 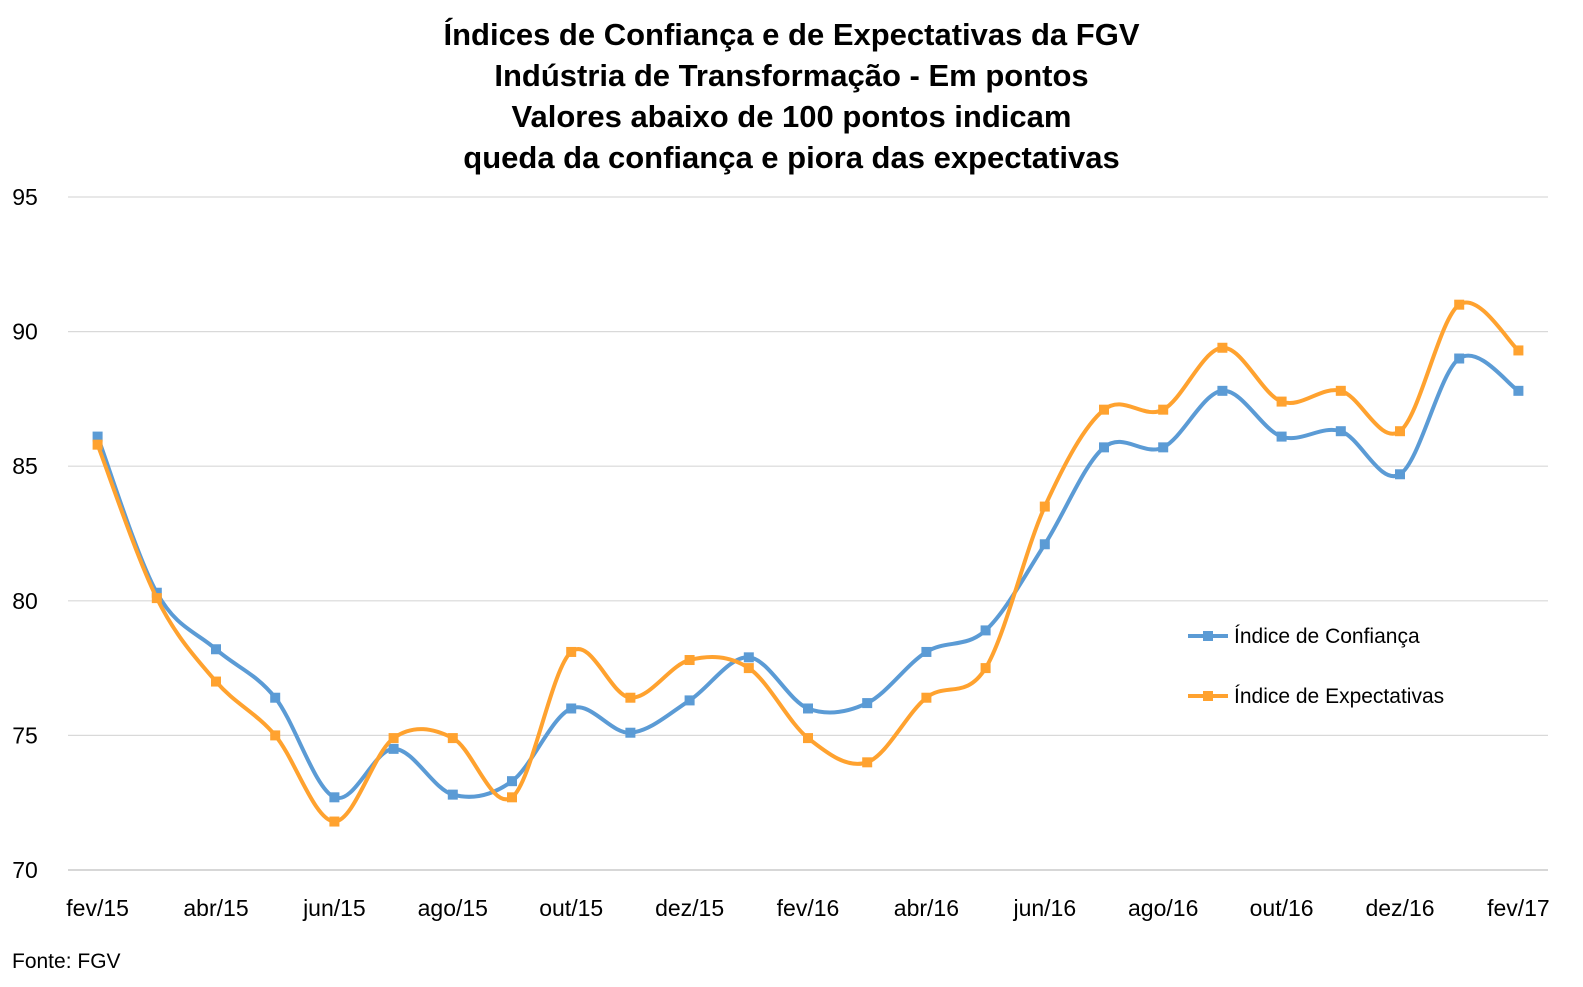 I want to click on x-tick-label: fev/16, so click(x=808, y=908).